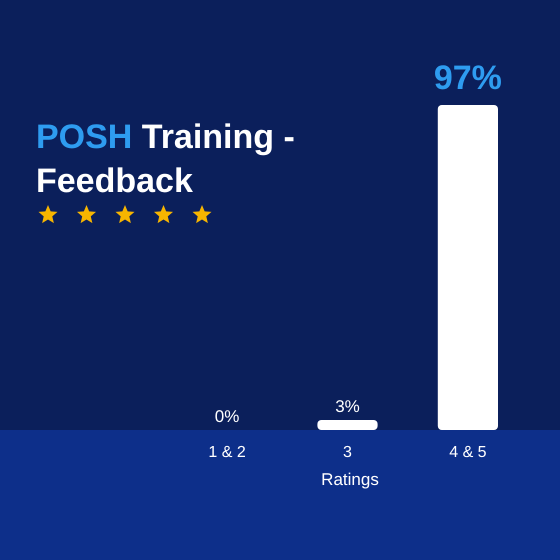 Image resolution: width=560 pixels, height=560 pixels. Describe the element at coordinates (347, 406) in the screenshot. I see `data-label: 3%` at that location.